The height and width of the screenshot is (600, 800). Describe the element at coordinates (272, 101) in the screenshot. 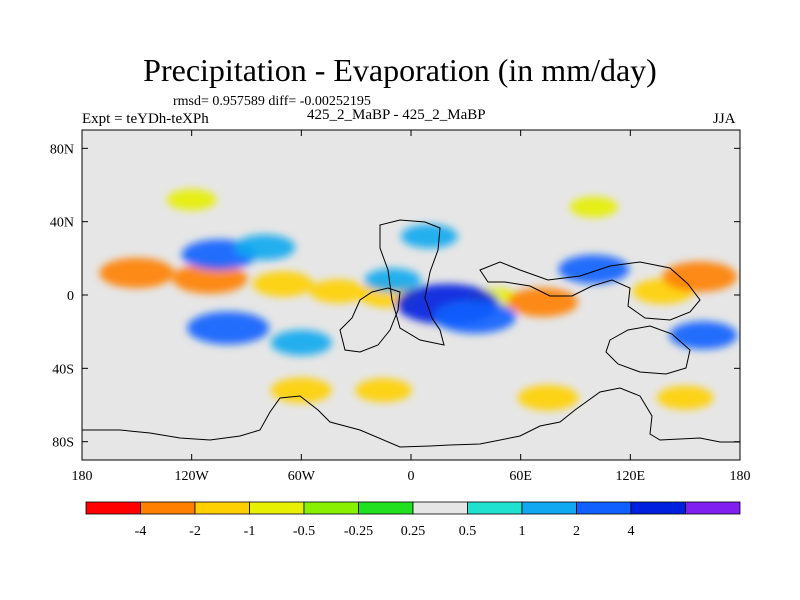

I see `stats-text: rmsd= 0.957589 diff= -0.00252195` at that location.